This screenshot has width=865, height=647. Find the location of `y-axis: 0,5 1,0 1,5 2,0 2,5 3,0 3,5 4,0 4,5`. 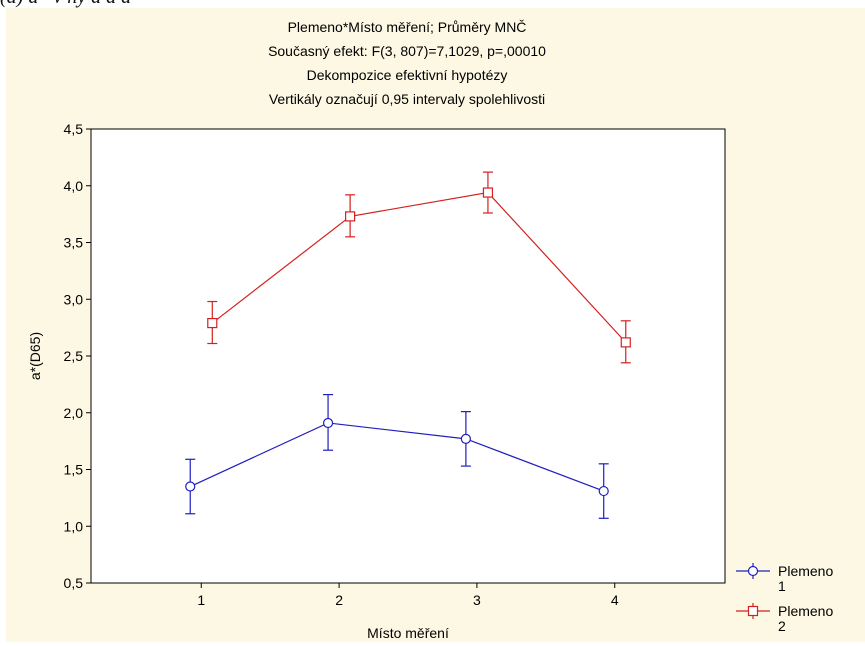

y-axis: 0,5 1,0 1,5 2,0 2,5 3,0 3,5 4,0 4,5 is located at coordinates (77, 356).